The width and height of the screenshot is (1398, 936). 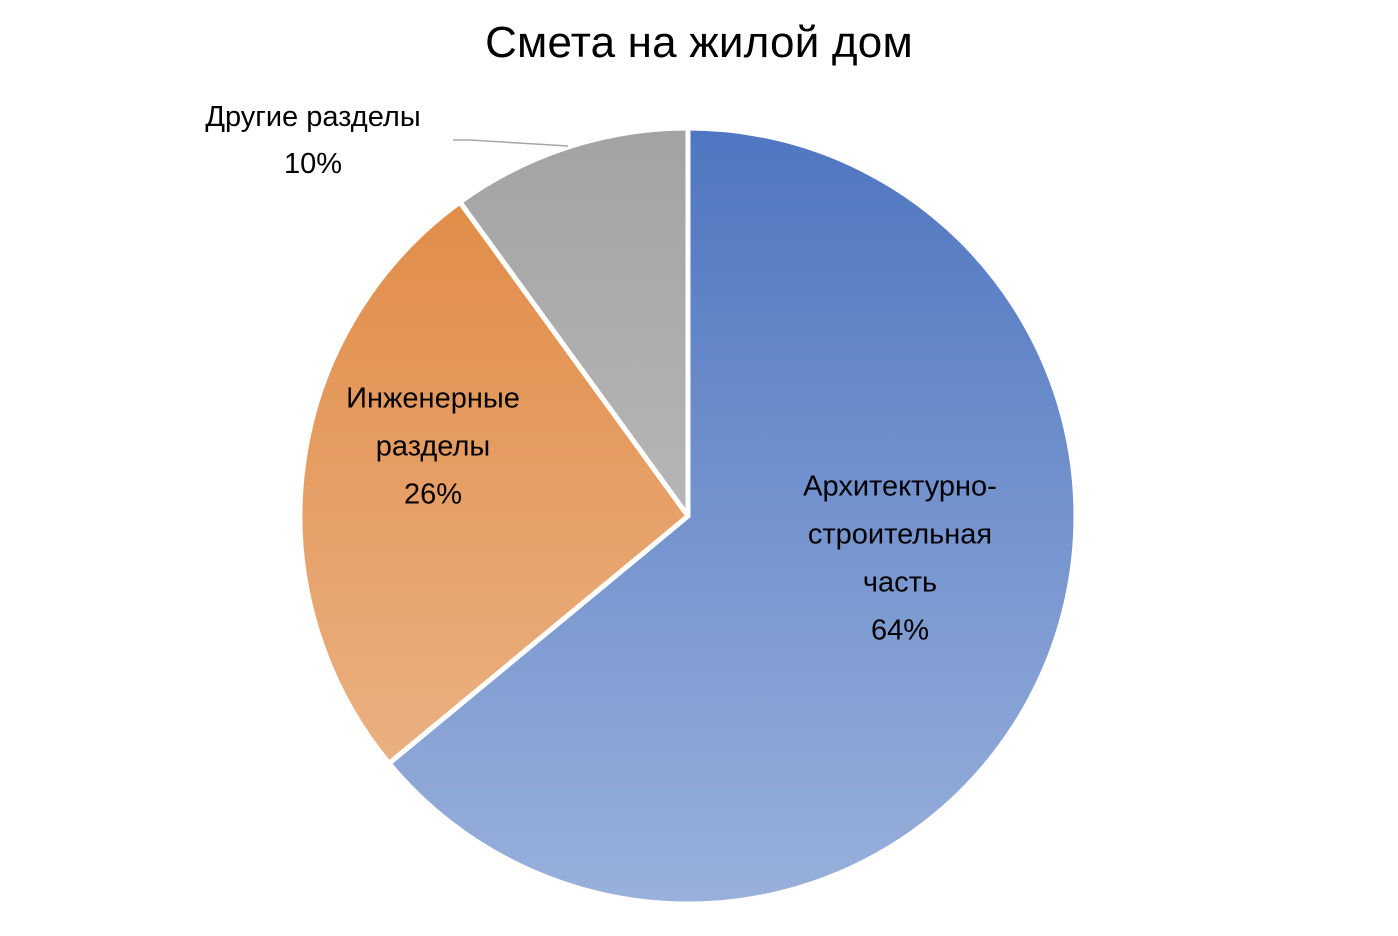 What do you see at coordinates (574, 322) in the screenshot?
I see `pie-slice-other` at bounding box center [574, 322].